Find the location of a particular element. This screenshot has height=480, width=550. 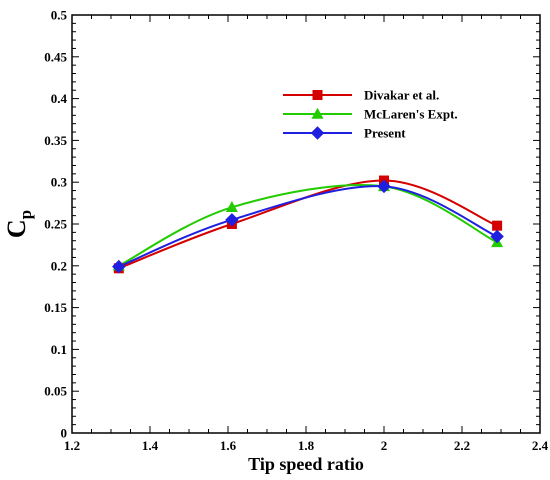

y-tick-label: 0.5 is located at coordinates (59, 15).